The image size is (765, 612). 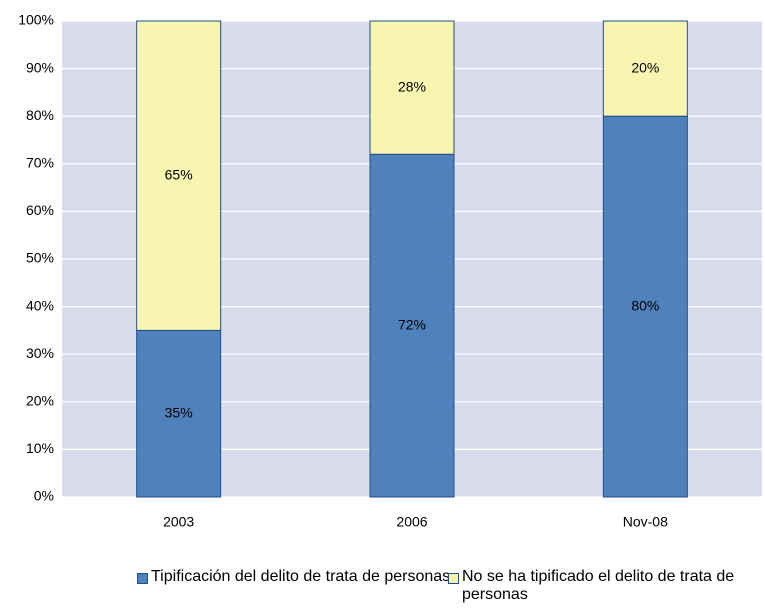 I want to click on data-label: 65%, so click(x=179, y=174).